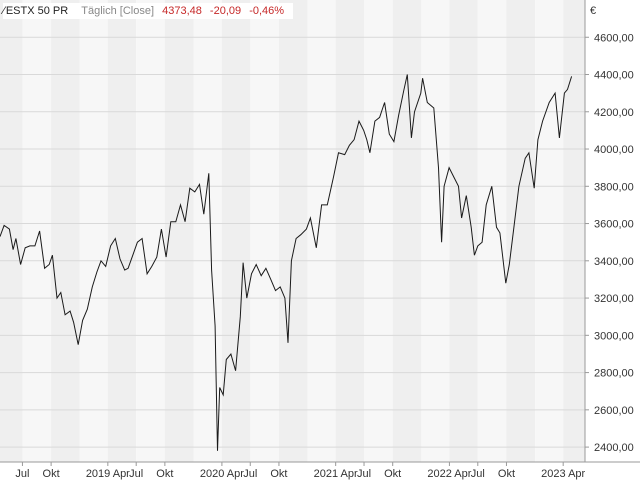 Image resolution: width=640 pixels, height=480 pixels. I want to click on x-tick-label: 2023 Apr, so click(563, 474).